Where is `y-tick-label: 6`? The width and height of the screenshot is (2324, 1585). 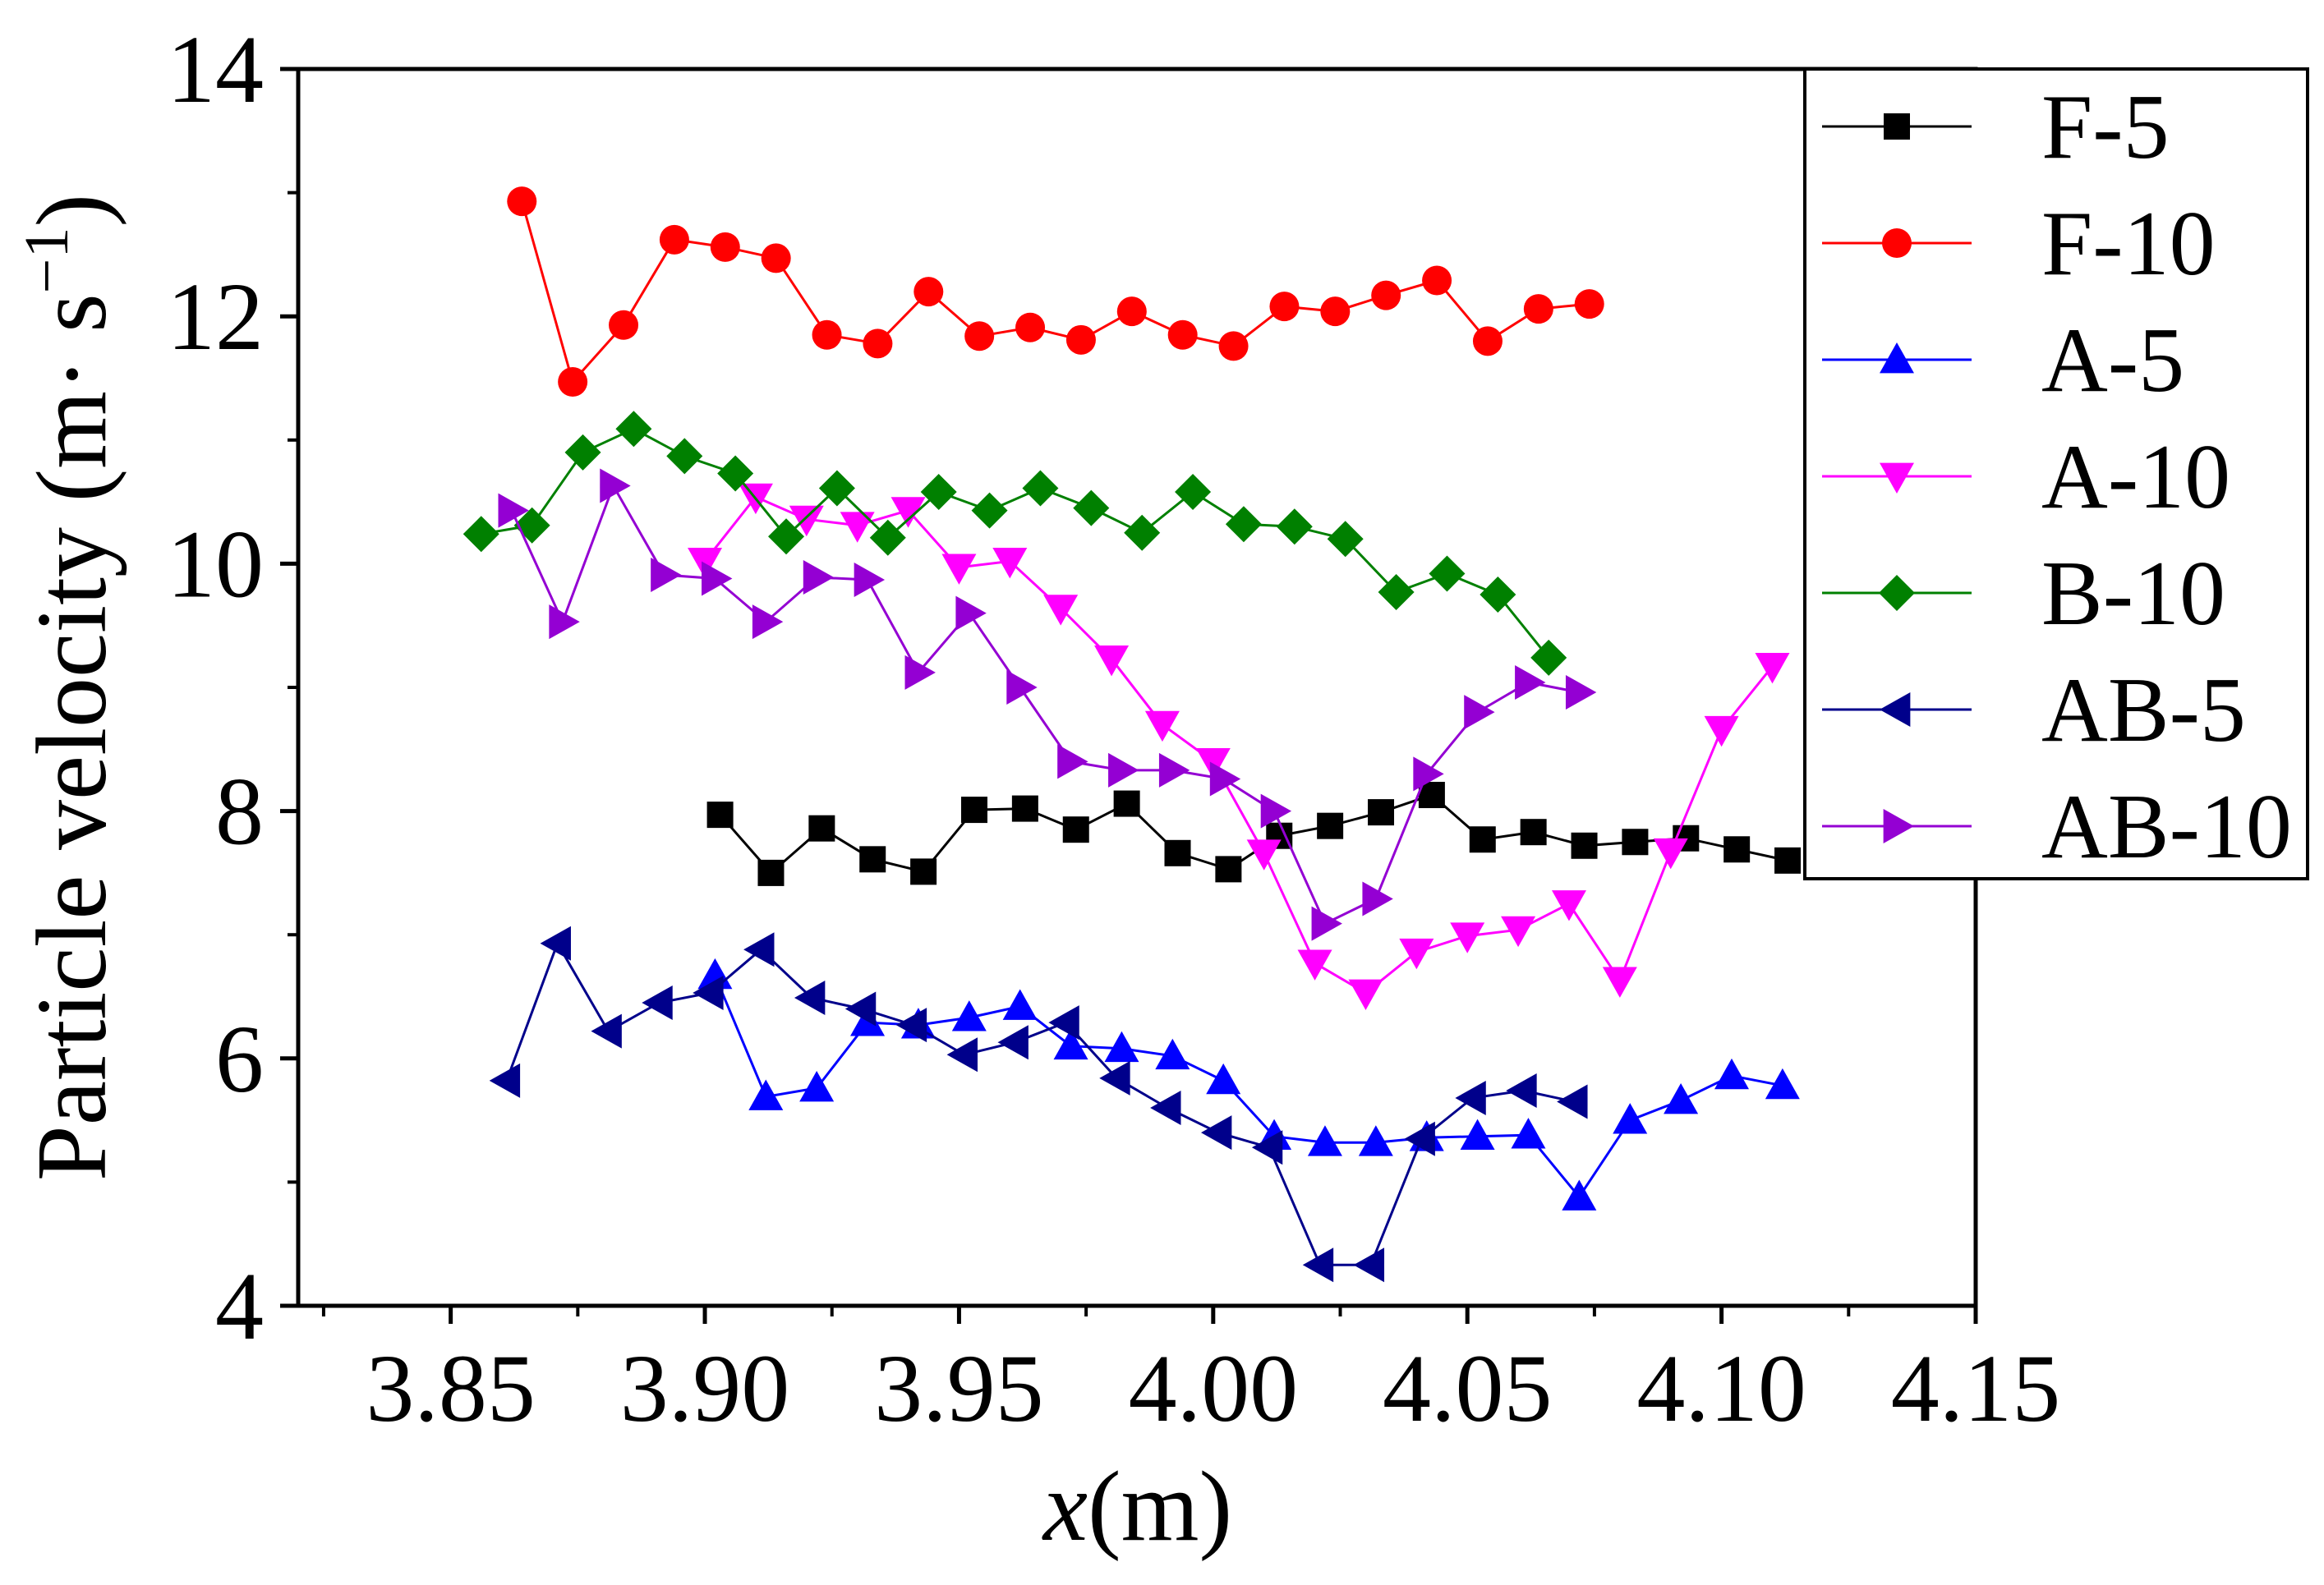 y-tick-label: 6 is located at coordinates (239, 1059).